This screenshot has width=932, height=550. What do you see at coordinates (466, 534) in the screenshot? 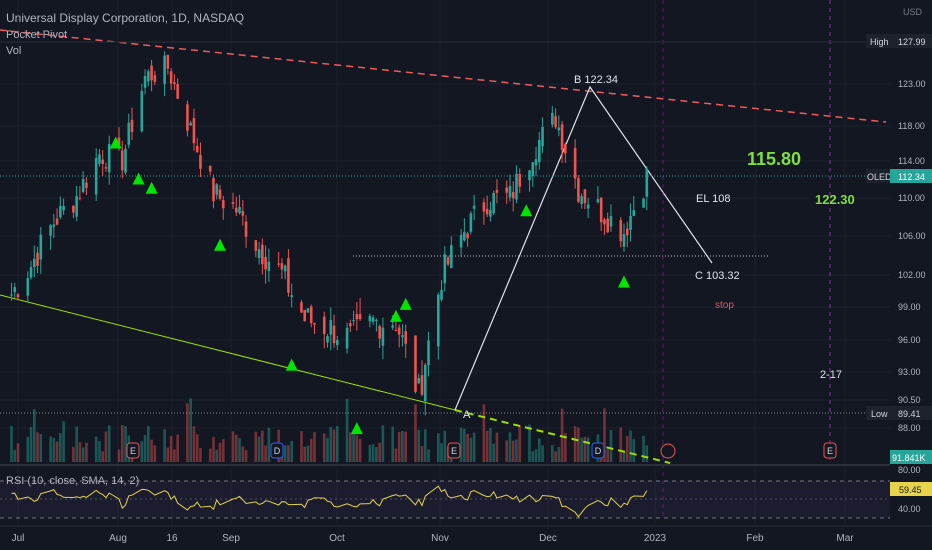
I see `time-axis: Jul Aug 16 Sep Oct Nov Dec 2023 Feb Mar` at bounding box center [466, 534].